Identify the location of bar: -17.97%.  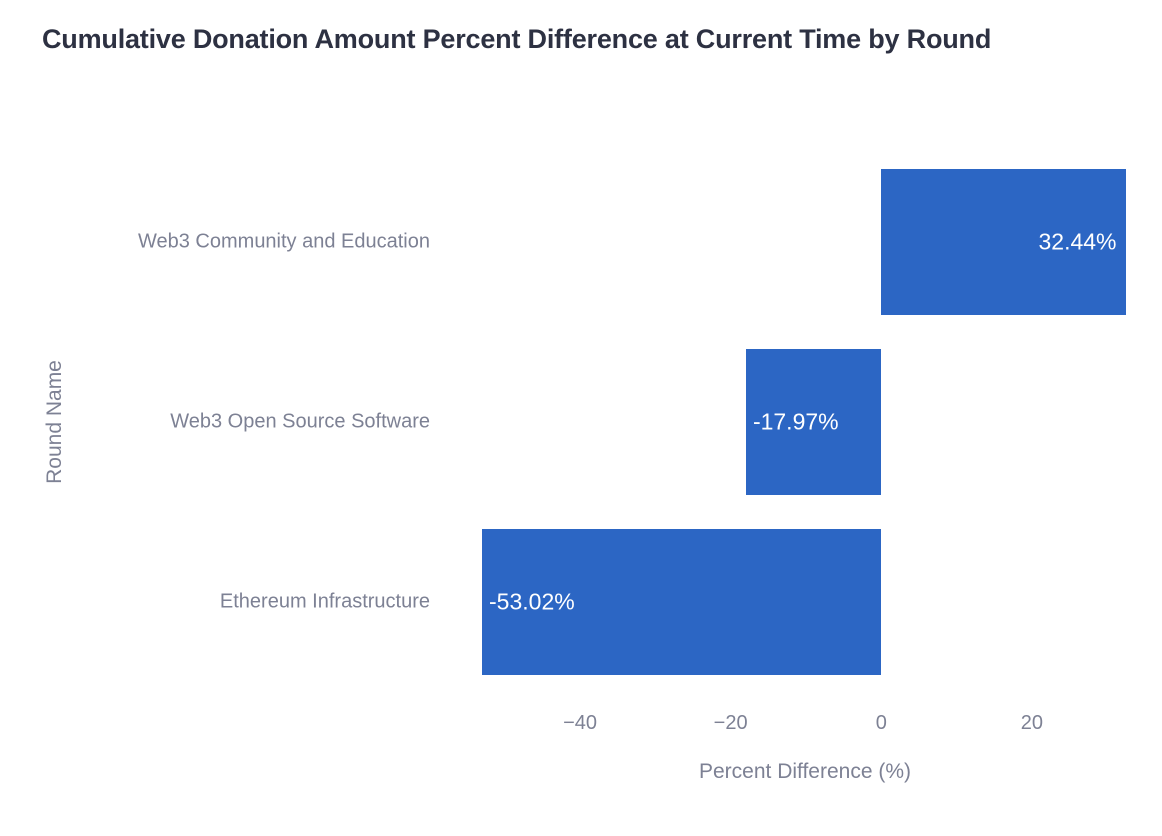
(813, 422).